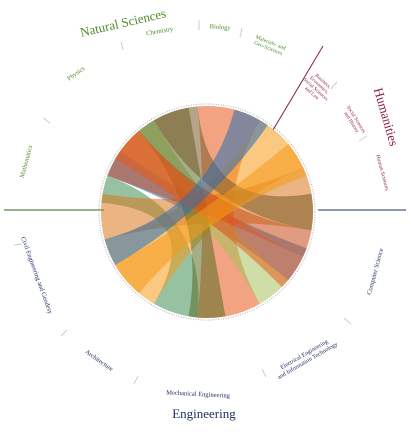 This screenshot has width=411, height=432. Describe the element at coordinates (386, 117) in the screenshot. I see `group-label-humanities: Humanities` at that location.